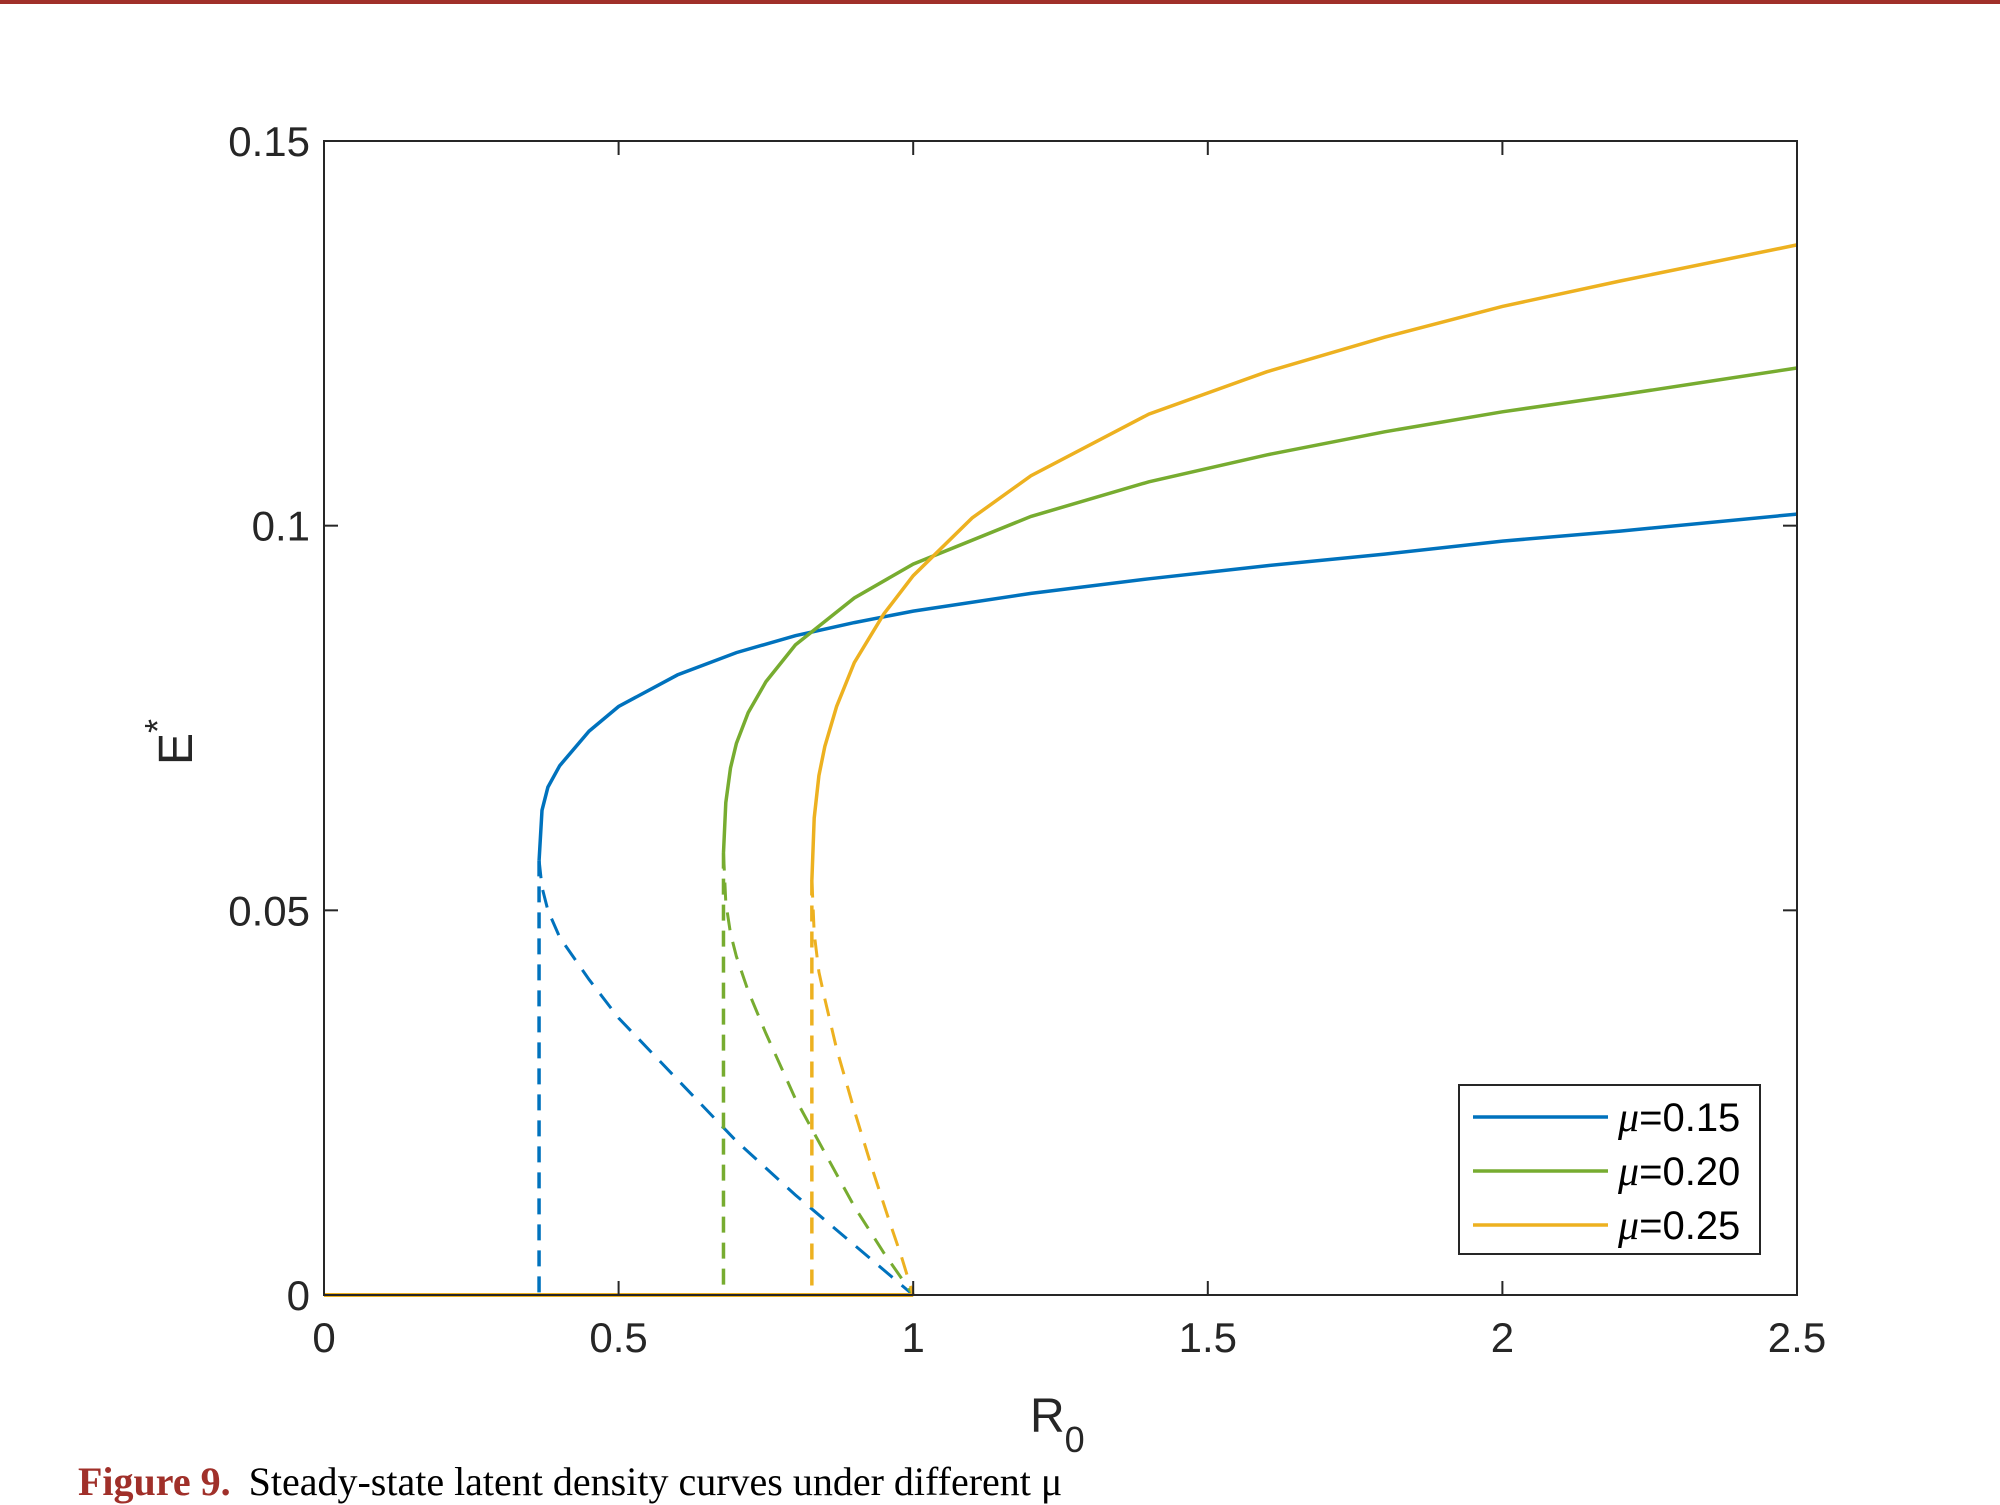  What do you see at coordinates (323, 1337) in the screenshot?
I see `x-tick-label-0: 0` at bounding box center [323, 1337].